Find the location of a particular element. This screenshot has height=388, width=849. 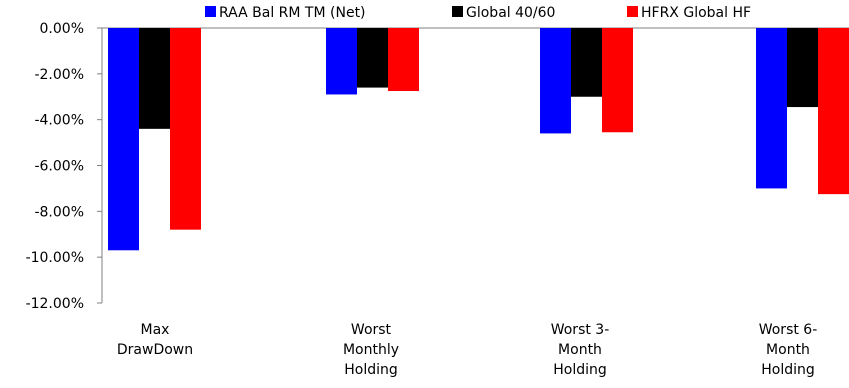

category-label: Max DrawDown is located at coordinates (155, 340).